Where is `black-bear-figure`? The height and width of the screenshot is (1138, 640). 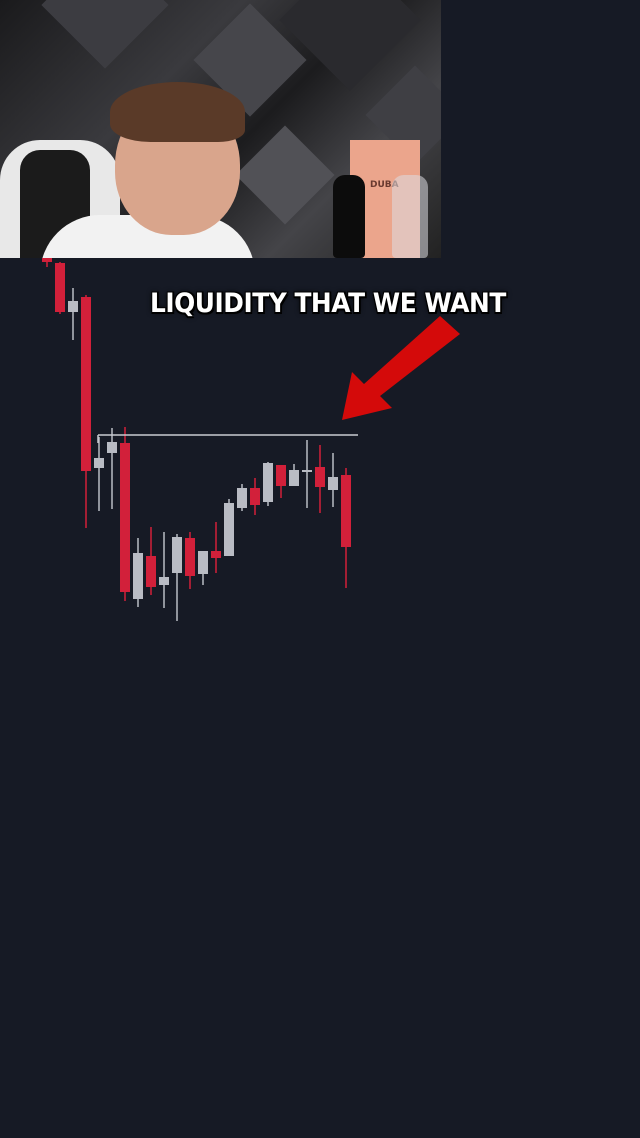
black-bear-figure is located at coordinates (349, 216).